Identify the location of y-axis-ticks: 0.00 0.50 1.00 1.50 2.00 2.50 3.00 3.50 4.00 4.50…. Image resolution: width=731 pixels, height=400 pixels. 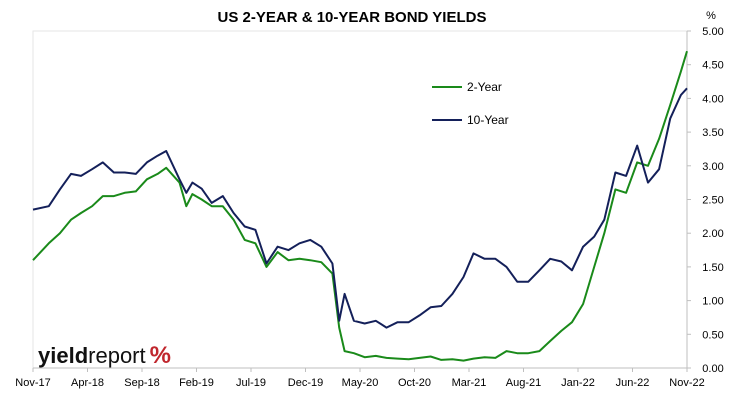
(705, 200).